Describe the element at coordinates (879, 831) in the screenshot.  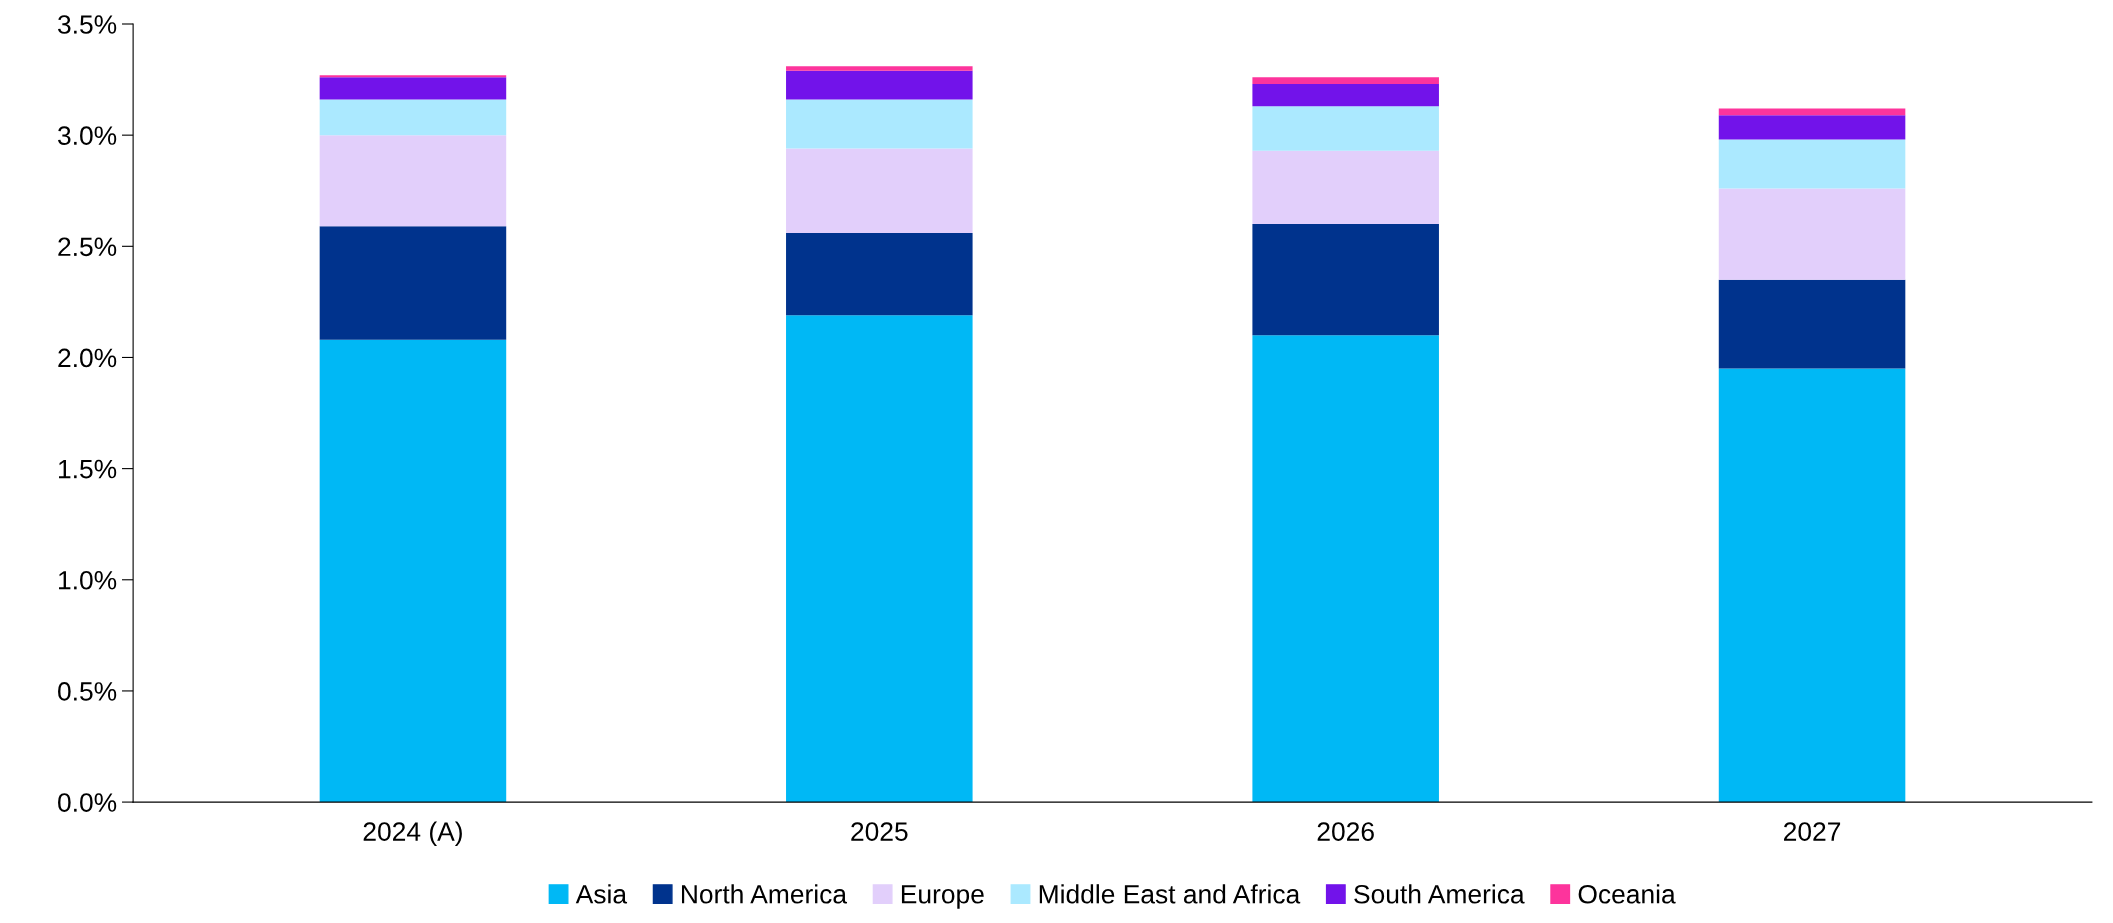
I see `x-tick-label: 2025` at that location.